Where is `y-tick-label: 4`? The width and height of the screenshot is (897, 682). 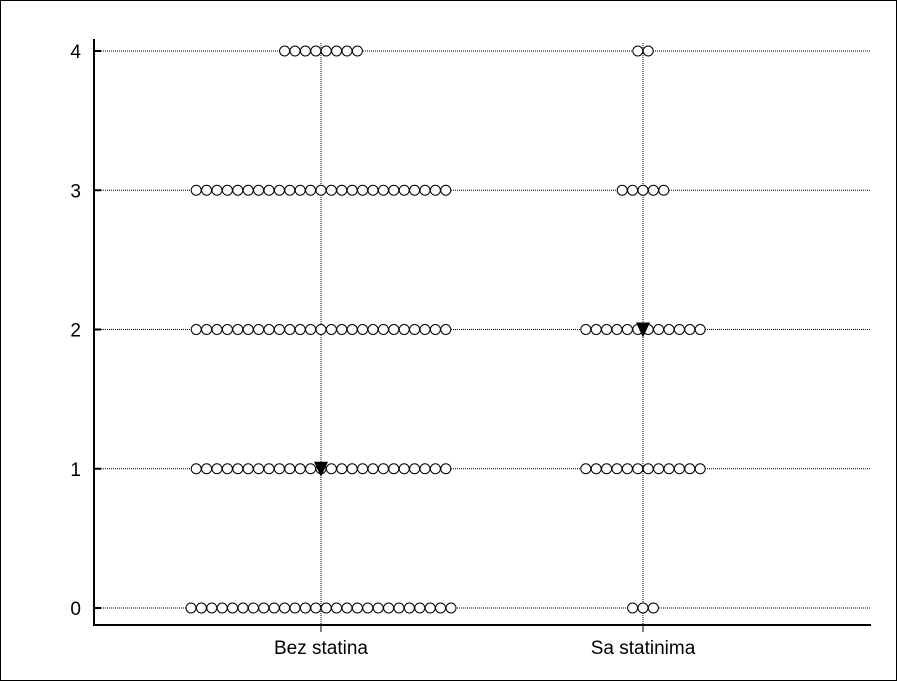
y-tick-label: 4 is located at coordinates (75, 52).